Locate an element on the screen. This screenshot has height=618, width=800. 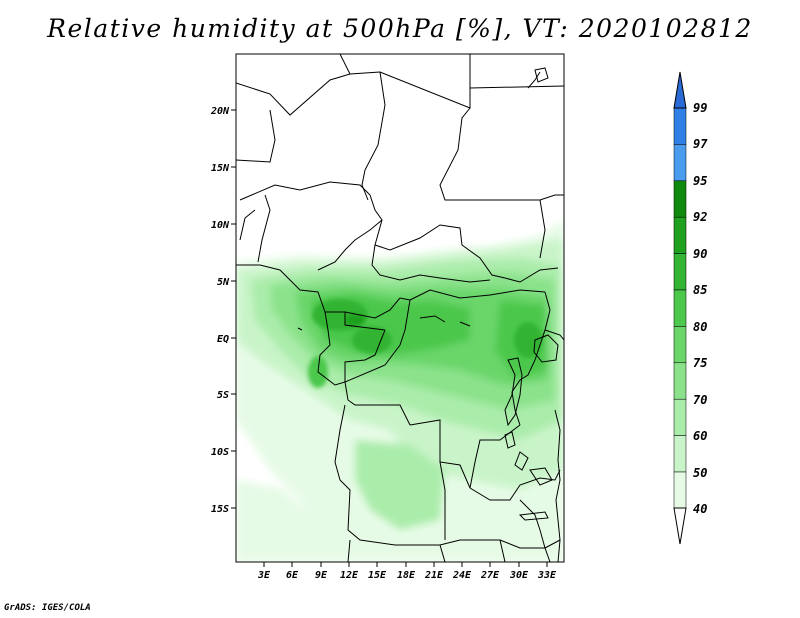
humidity-cell-85-east is located at coordinates (528, 340).